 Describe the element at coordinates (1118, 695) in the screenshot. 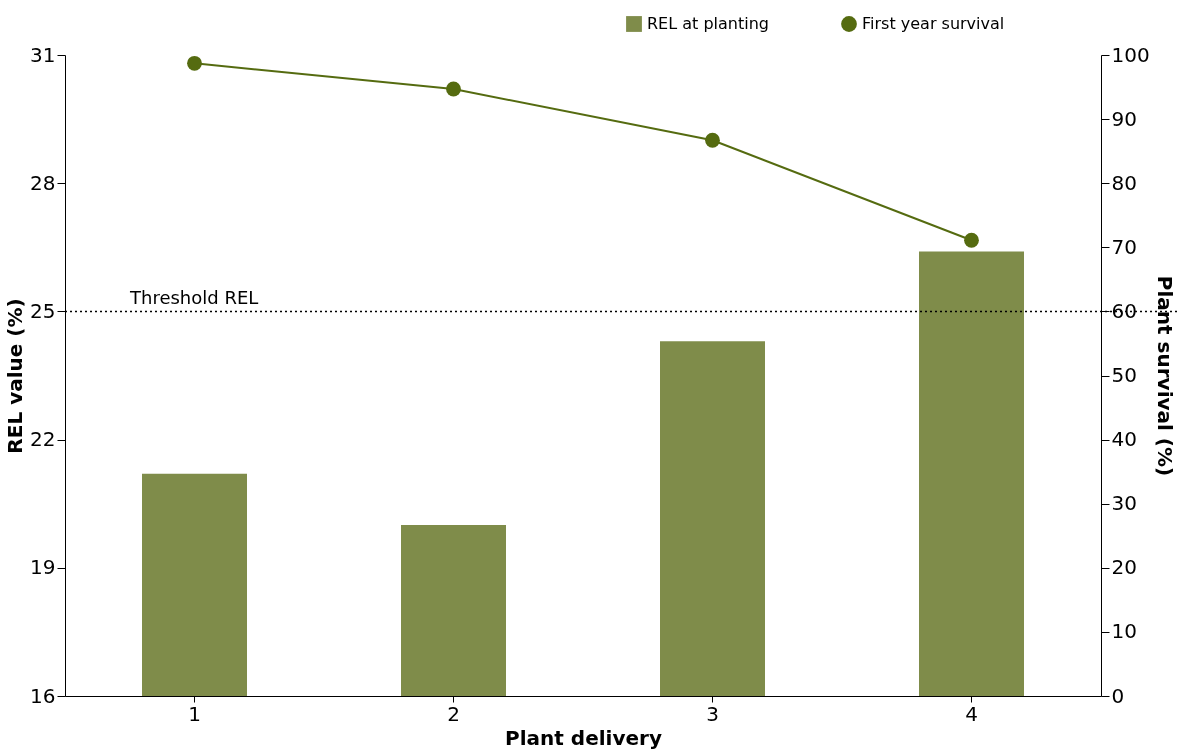

I see `y2-tick-label: 0` at that location.